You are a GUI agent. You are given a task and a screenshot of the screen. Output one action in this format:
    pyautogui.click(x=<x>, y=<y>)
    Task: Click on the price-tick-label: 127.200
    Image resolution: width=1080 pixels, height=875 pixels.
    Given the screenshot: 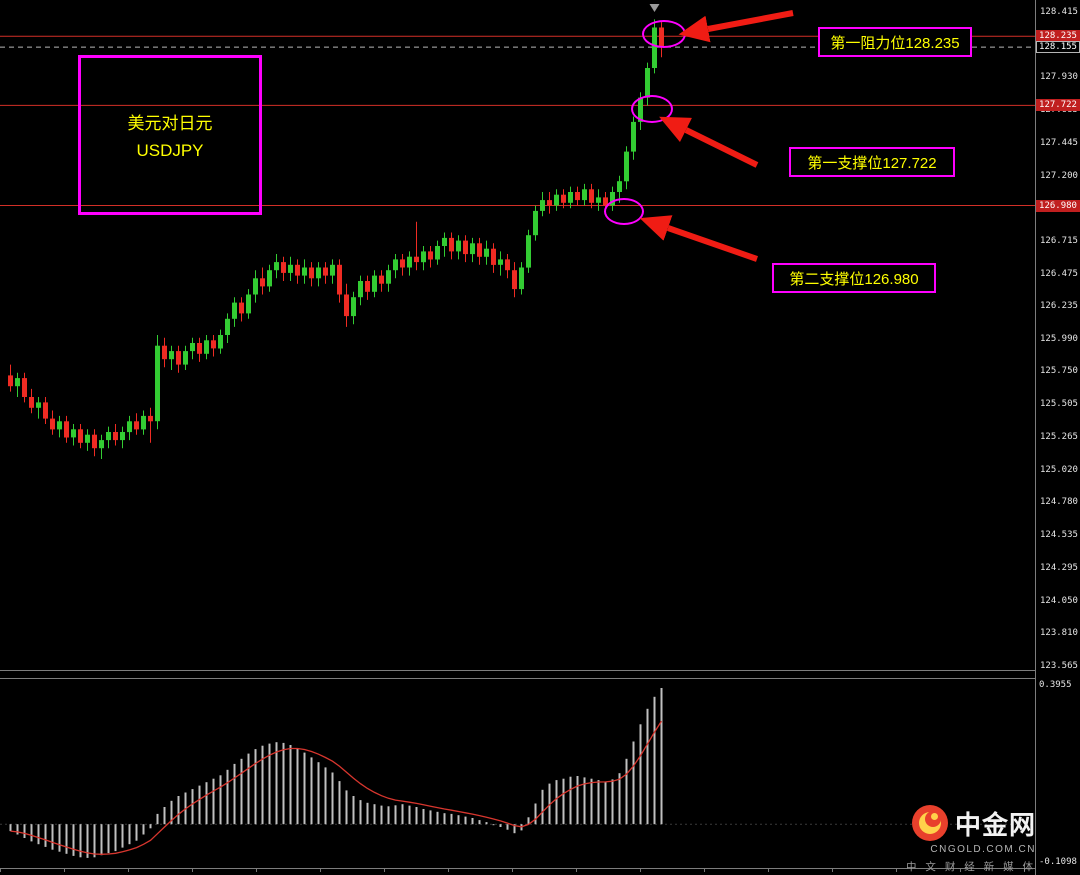 What is the action you would take?
    pyautogui.click(x=1059, y=175)
    